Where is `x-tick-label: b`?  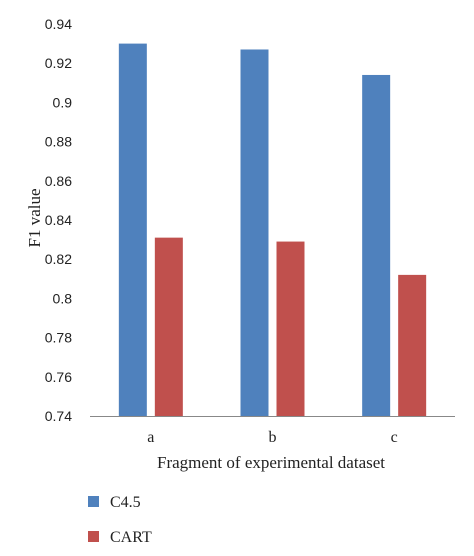 x-tick-label: b is located at coordinates (273, 437).